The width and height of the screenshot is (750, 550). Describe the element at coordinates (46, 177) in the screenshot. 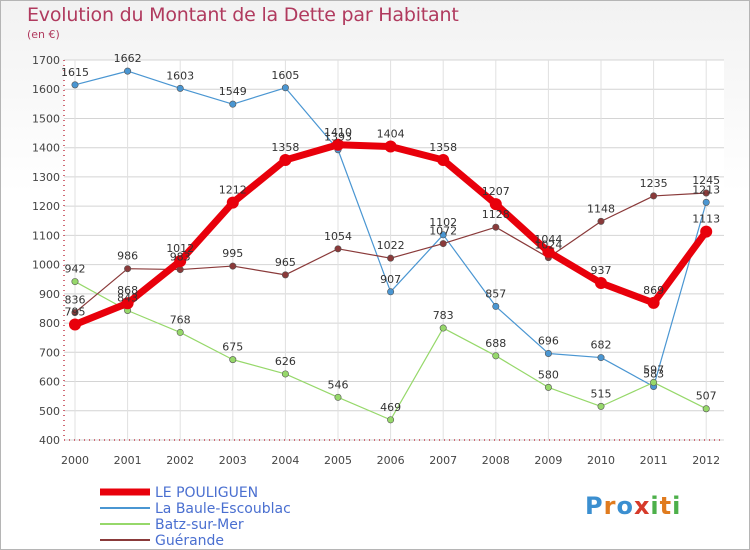

I see `y-tick-label: 1300` at that location.